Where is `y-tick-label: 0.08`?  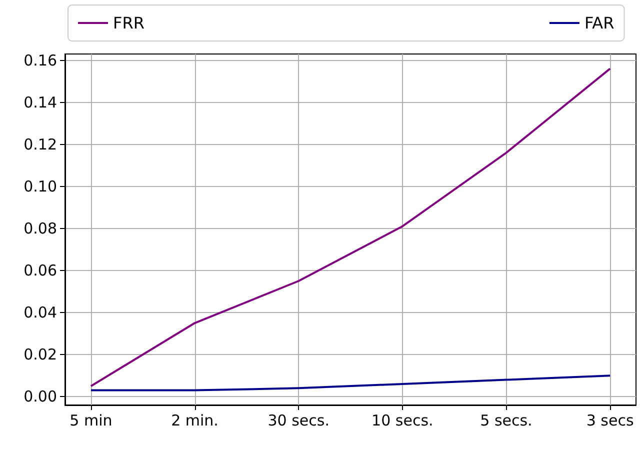 y-tick-label: 0.08 is located at coordinates (40, 228).